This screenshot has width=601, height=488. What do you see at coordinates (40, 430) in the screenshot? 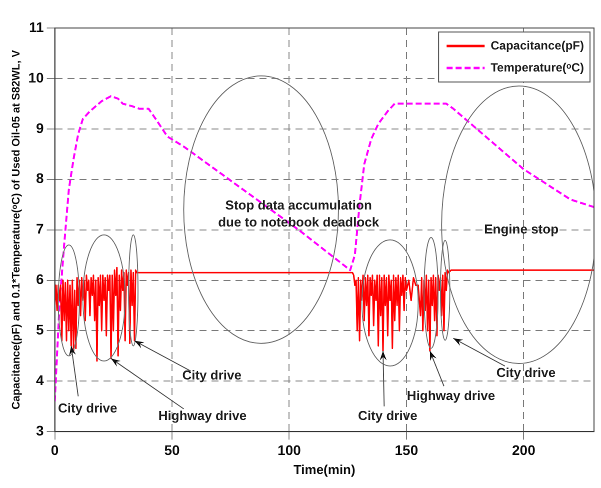
I see `y-tick-label: 3` at bounding box center [40, 430].